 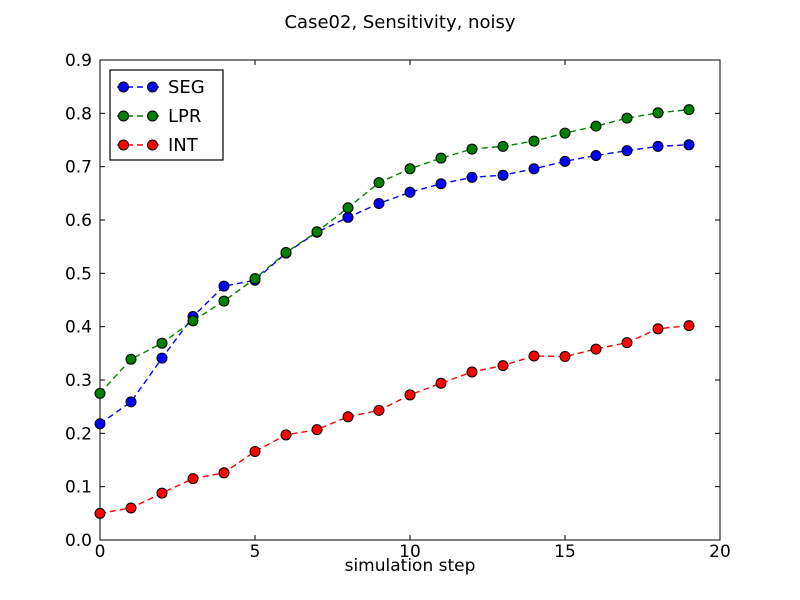 I want to click on y-tick-label: 0.4, so click(x=78, y=328).